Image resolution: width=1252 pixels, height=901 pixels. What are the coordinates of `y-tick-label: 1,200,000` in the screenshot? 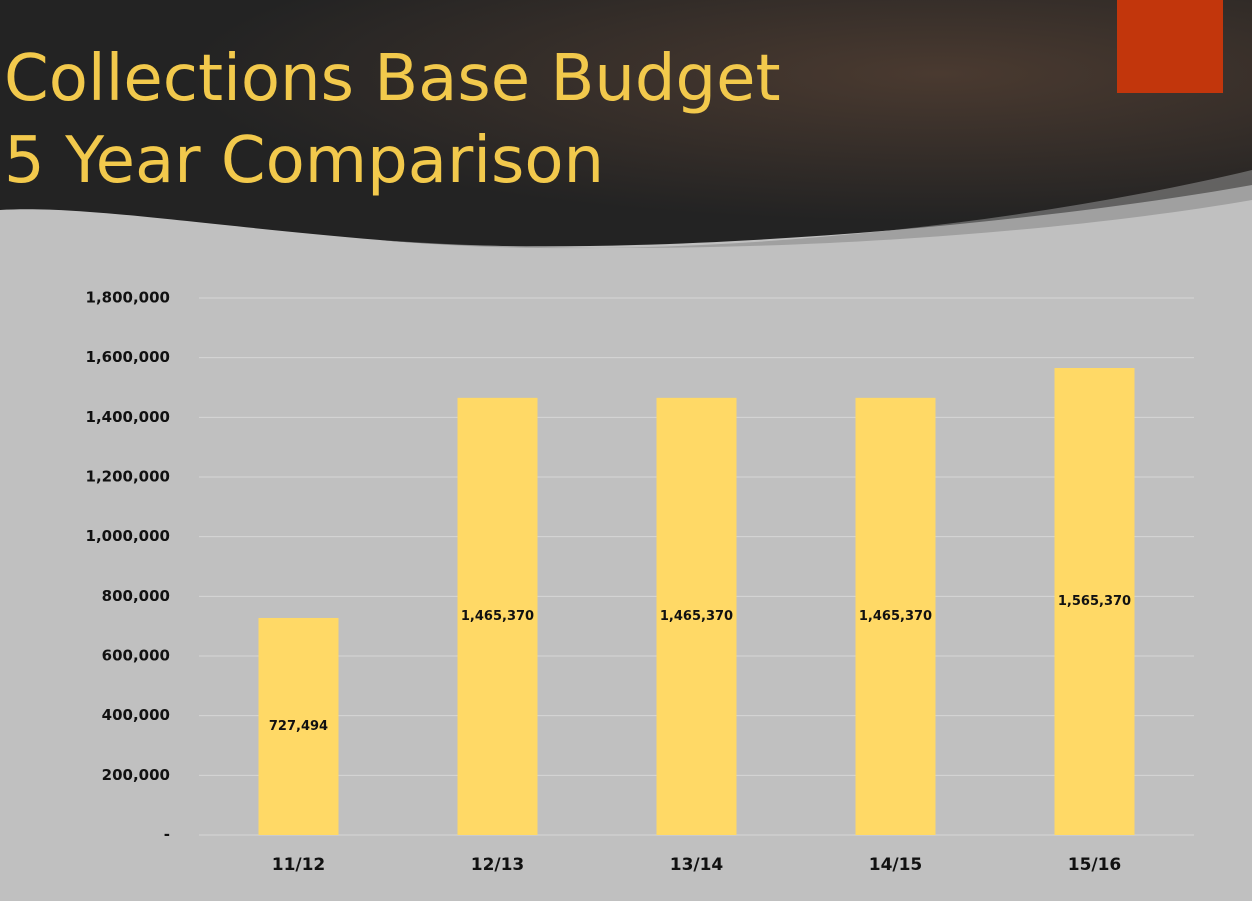 It's located at (128, 477).